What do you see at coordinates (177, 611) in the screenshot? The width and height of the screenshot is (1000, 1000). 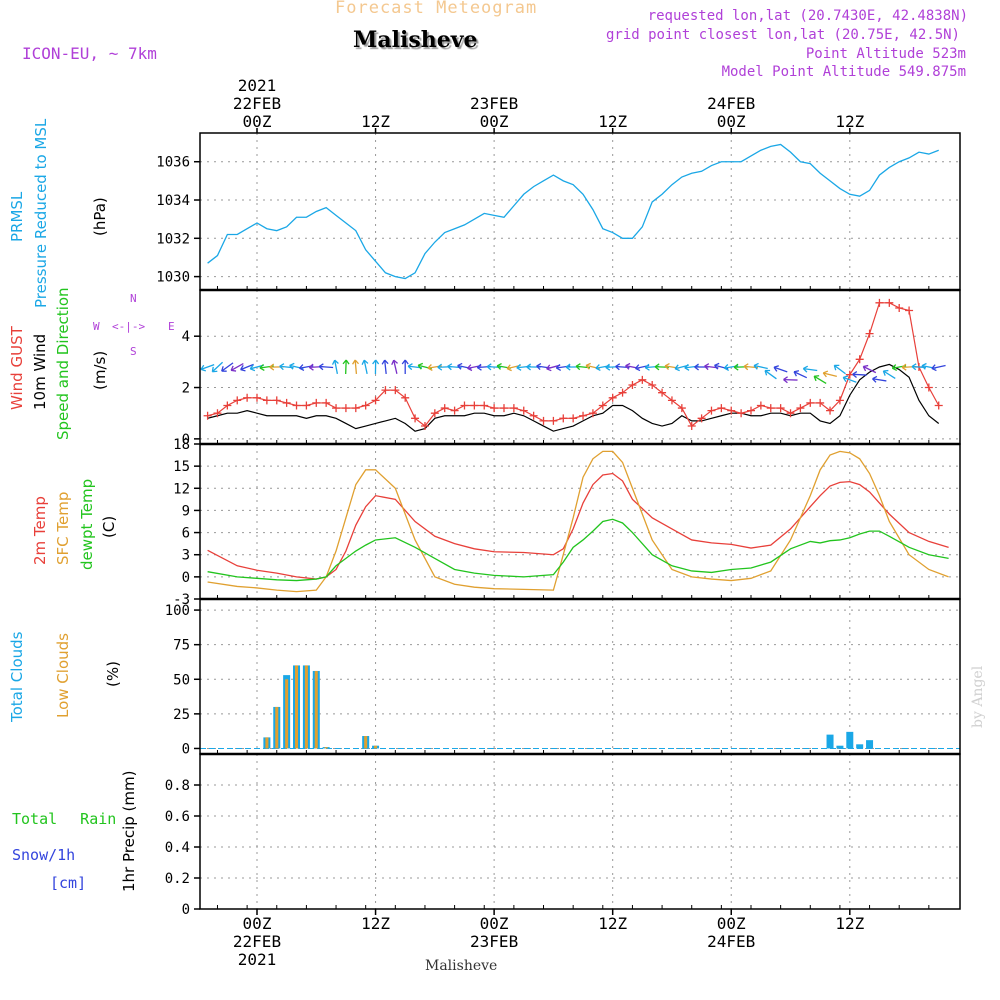 I see `y-tick-label: 100` at bounding box center [177, 611].